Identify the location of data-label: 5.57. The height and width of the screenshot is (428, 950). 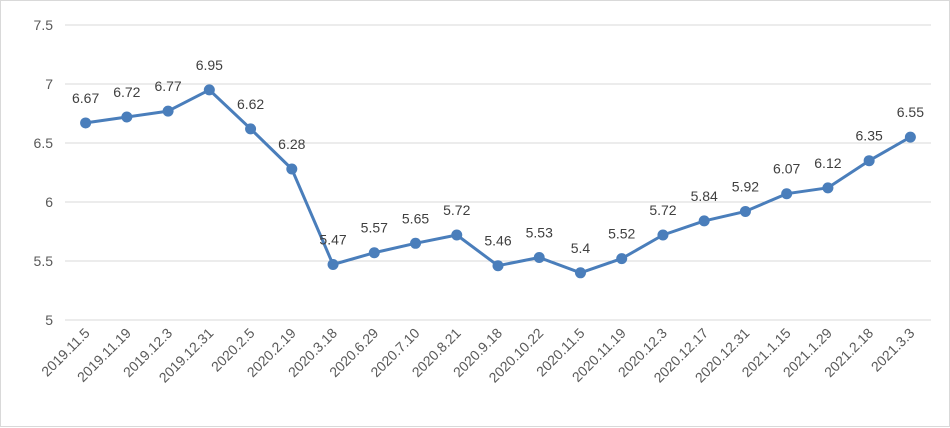
(374, 228).